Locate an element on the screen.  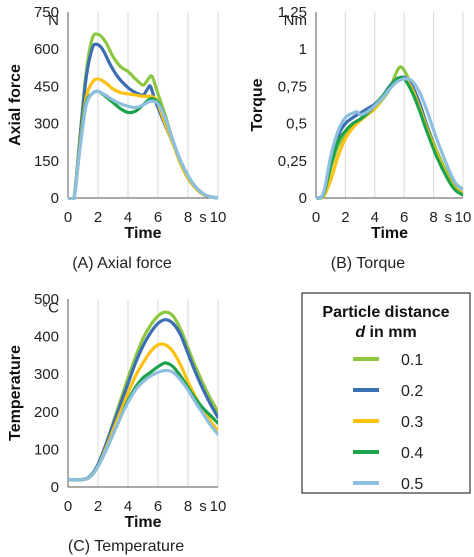
axial-force-x-tick-label: 2 is located at coordinates (98, 217).